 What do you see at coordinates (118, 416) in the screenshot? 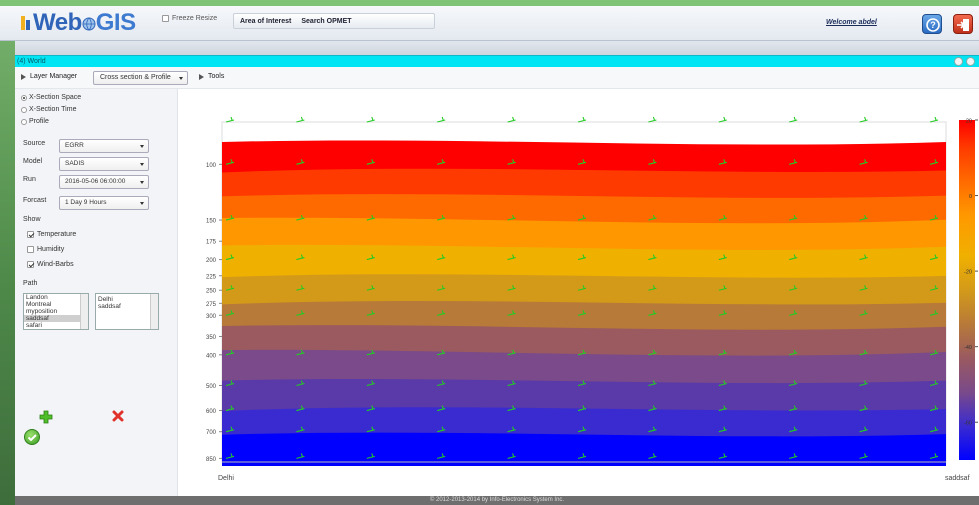
I see `remove-point-icon` at bounding box center [118, 416].